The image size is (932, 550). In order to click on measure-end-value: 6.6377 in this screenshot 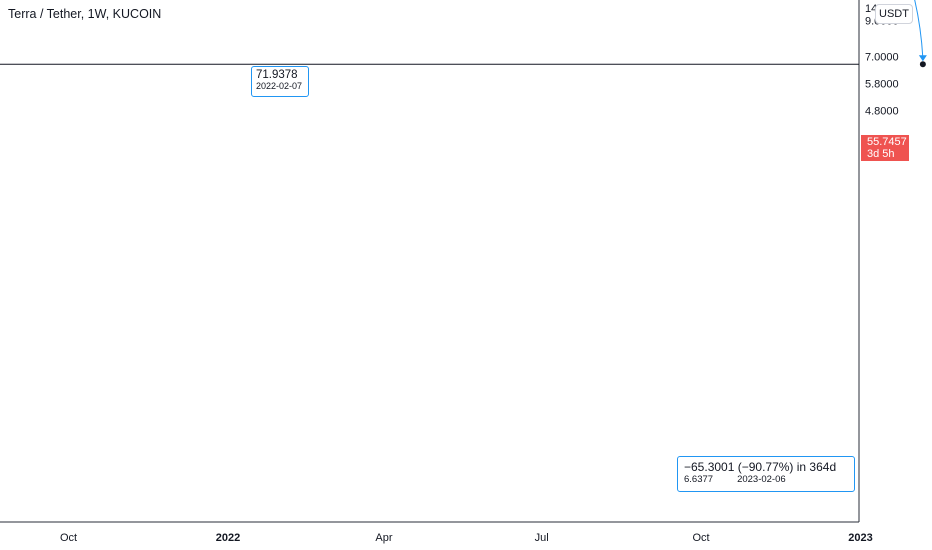, I will do `click(699, 479)`.